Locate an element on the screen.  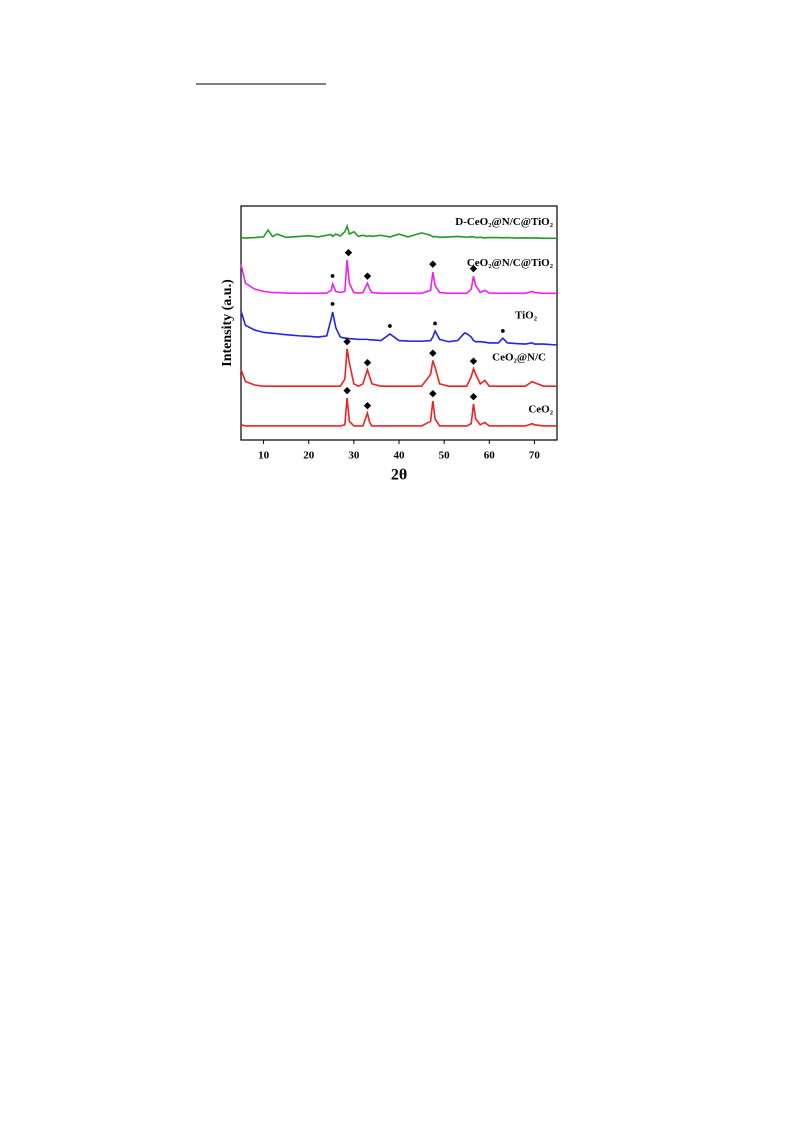
y-axis-label: Intensity (a.u.) is located at coordinates (227, 323).